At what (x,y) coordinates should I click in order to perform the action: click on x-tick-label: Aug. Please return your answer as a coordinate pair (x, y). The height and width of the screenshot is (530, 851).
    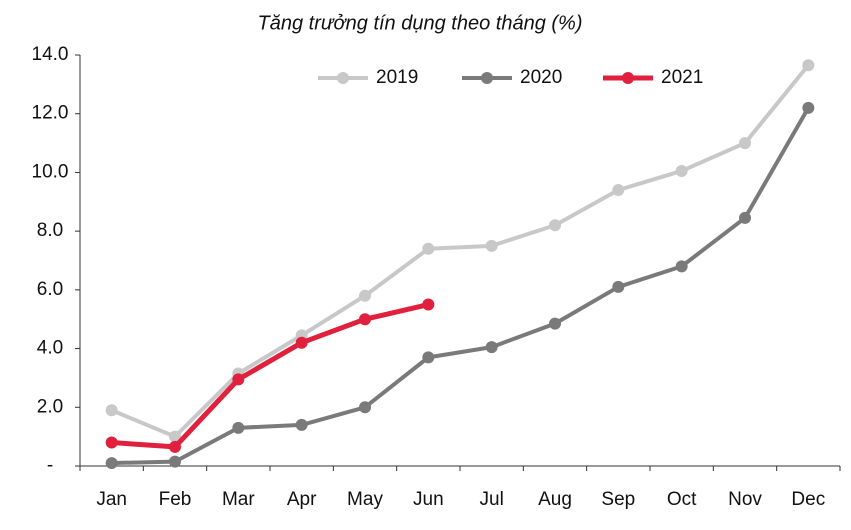
    Looking at the image, I should click on (555, 499).